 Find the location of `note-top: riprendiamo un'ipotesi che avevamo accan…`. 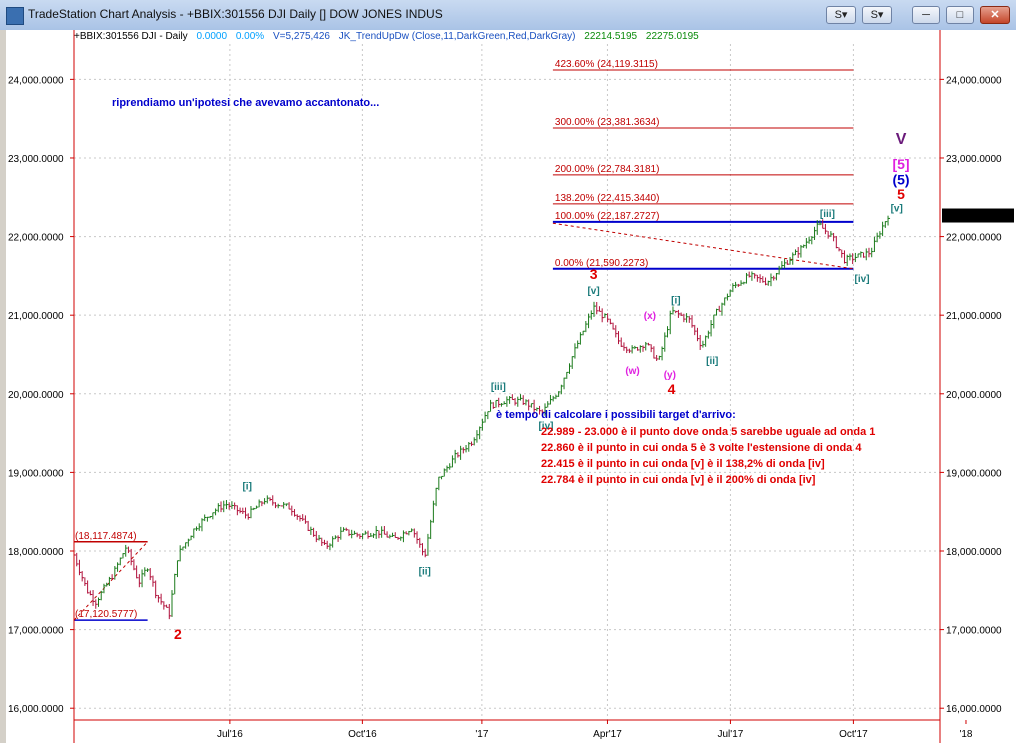

note-top: riprendiamo un'ipotesi che avevamo accan… is located at coordinates (245, 103).